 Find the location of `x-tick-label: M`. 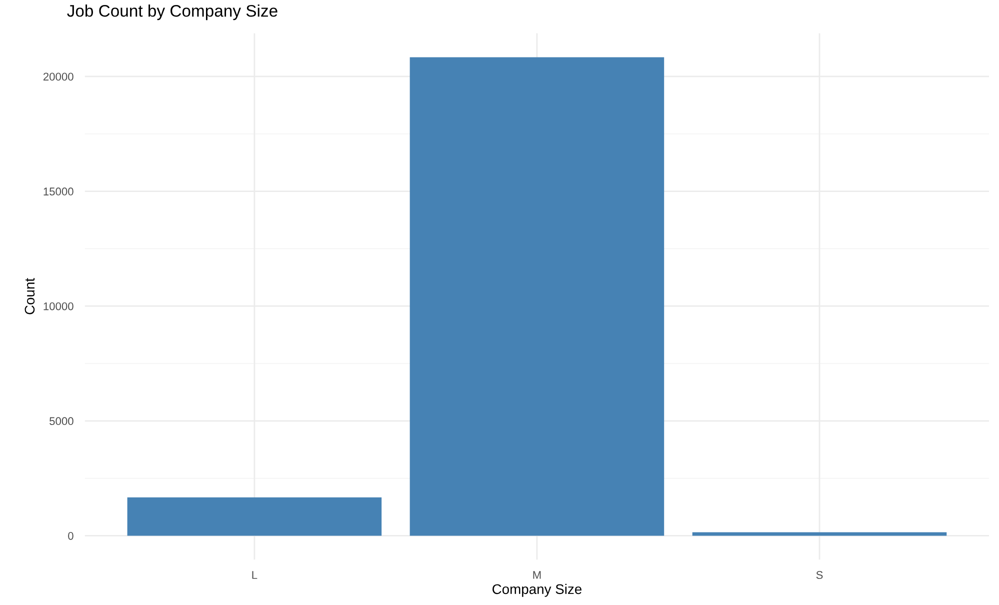

x-tick-label: M is located at coordinates (537, 575).